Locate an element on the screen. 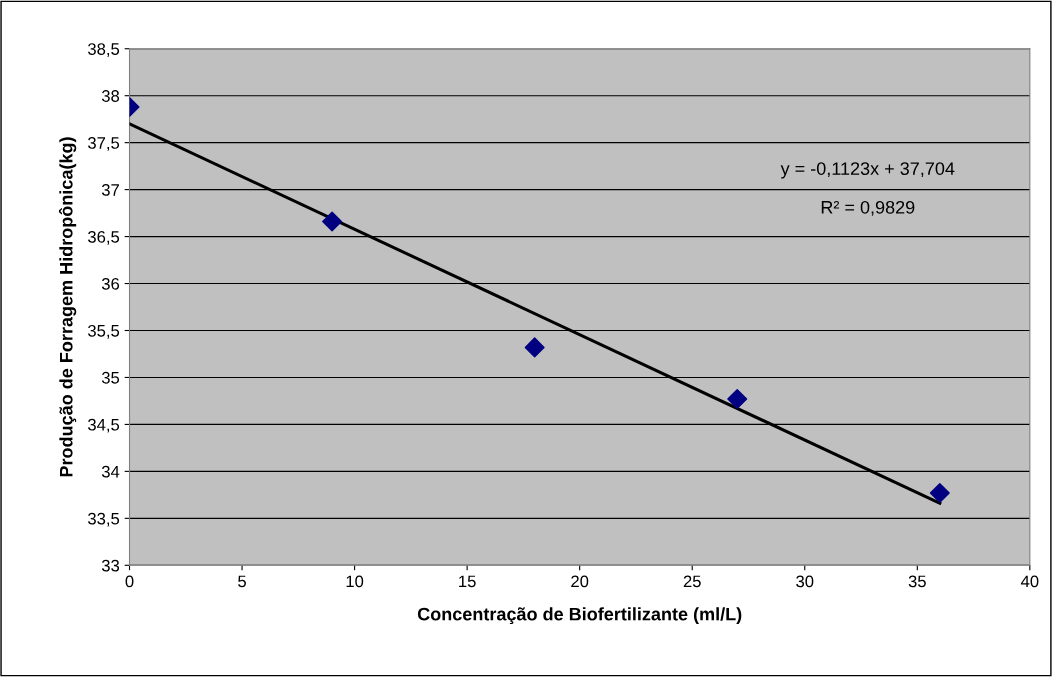 This screenshot has width=1053, height=677. x-tick-label: 30 is located at coordinates (805, 581).